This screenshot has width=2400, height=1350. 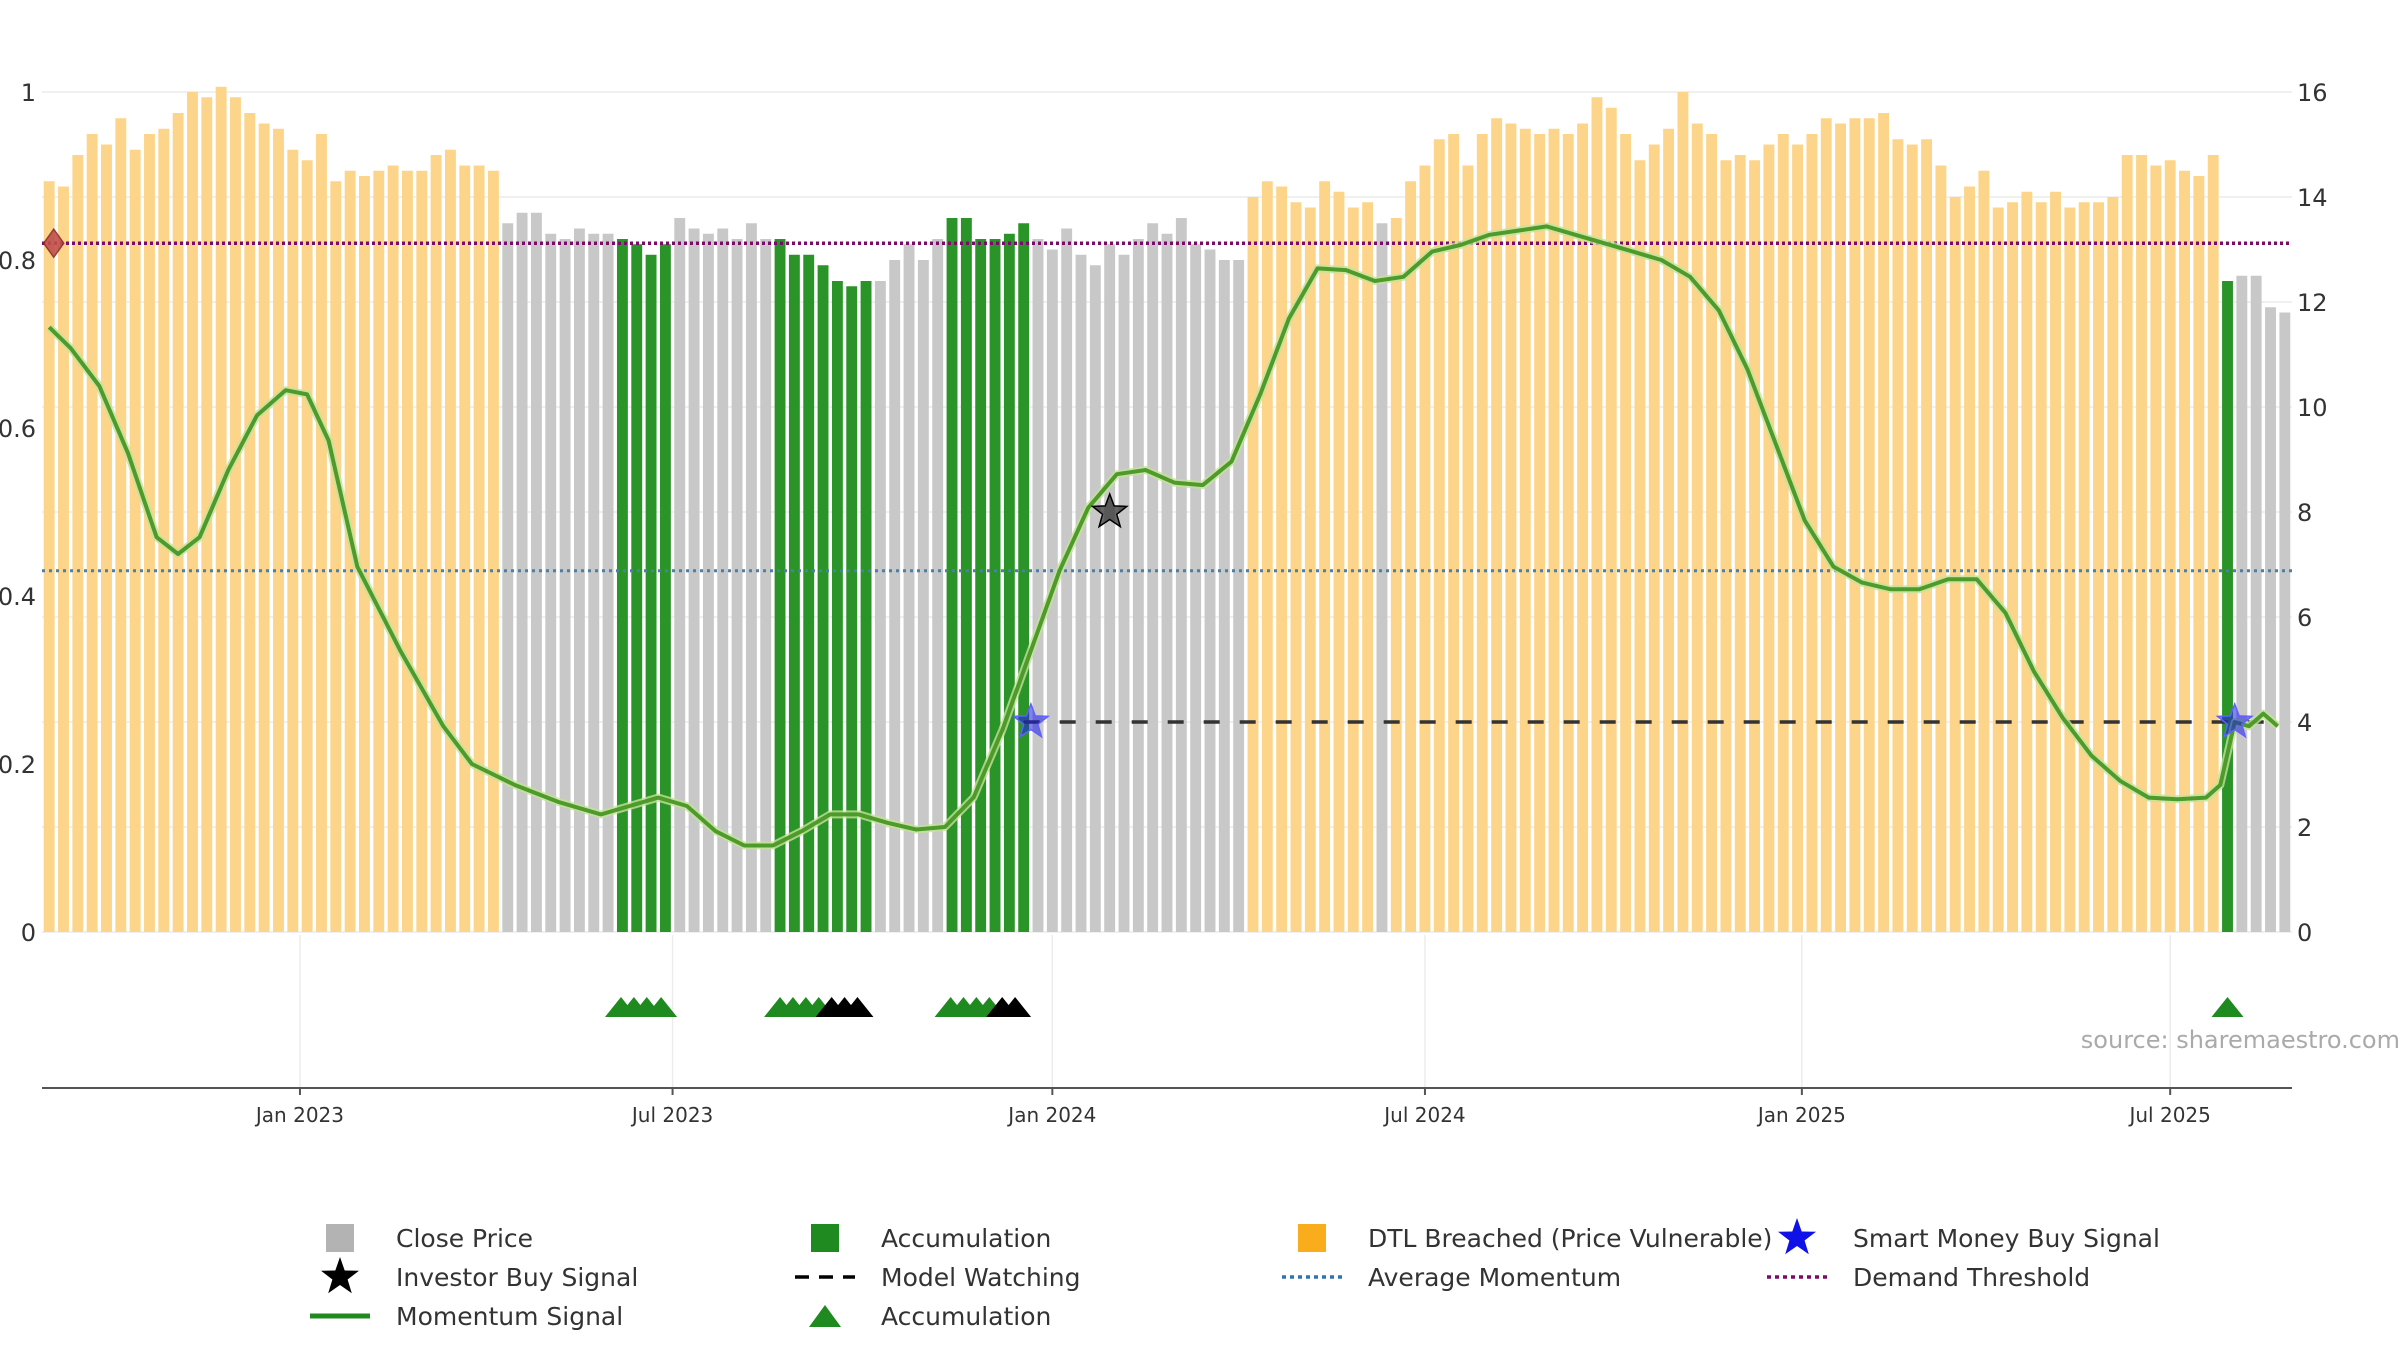 I want to click on legend-item: Smart Money Buy Signal, so click(x=1969, y=1236).